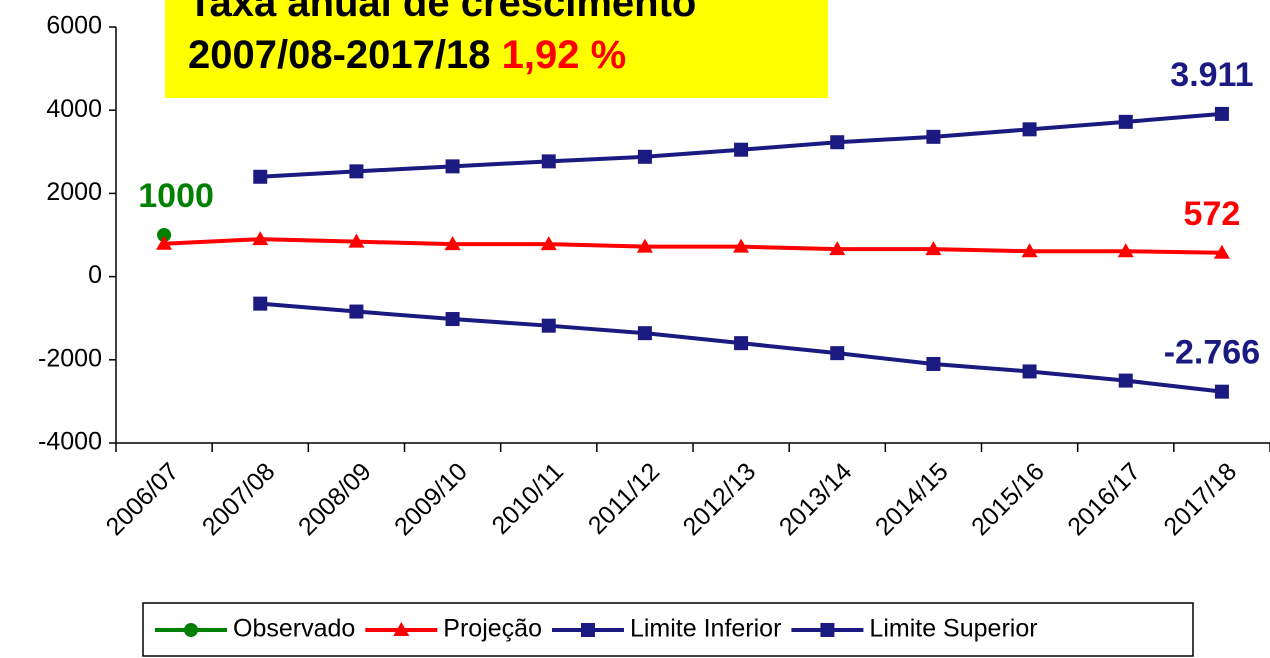 This screenshot has height=658, width=1270. Describe the element at coordinates (143, 499) in the screenshot. I see `x-tick-label: 2006/07` at that location.